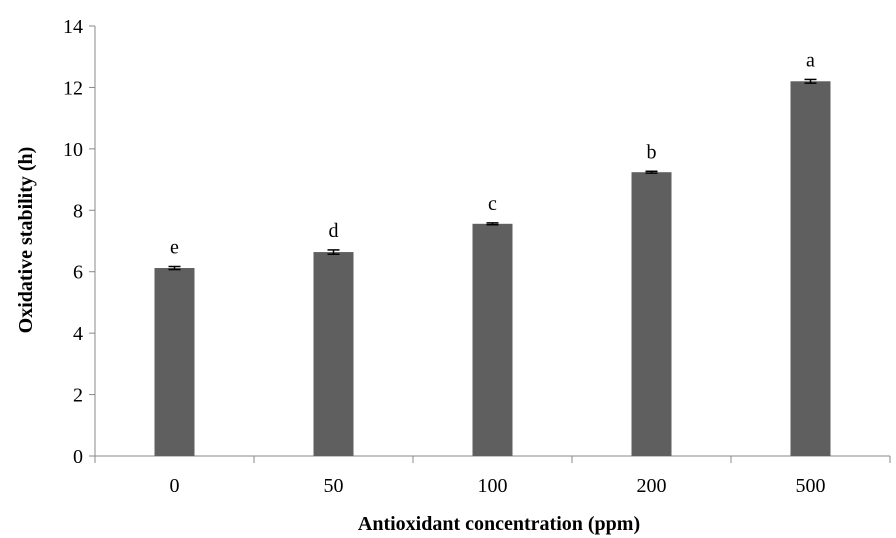  What do you see at coordinates (73, 88) in the screenshot?
I see `y-tick-label: 12` at bounding box center [73, 88].